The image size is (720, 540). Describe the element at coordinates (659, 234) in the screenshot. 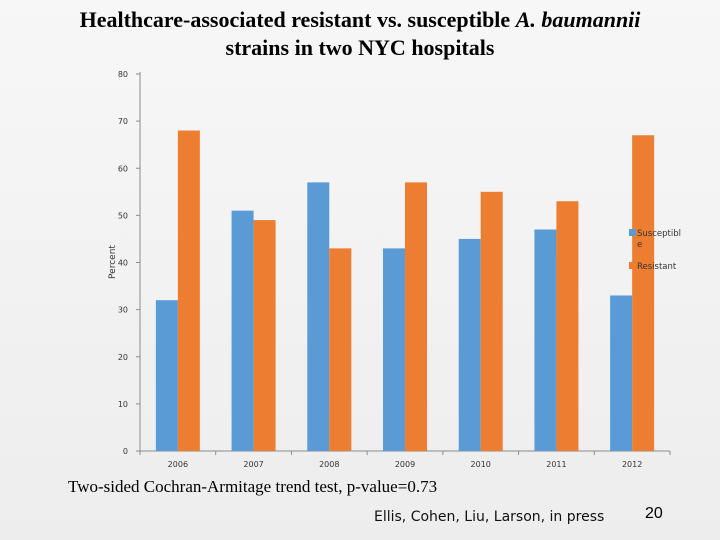

I see `legend-label-susceptible: Susceptibl` at that location.